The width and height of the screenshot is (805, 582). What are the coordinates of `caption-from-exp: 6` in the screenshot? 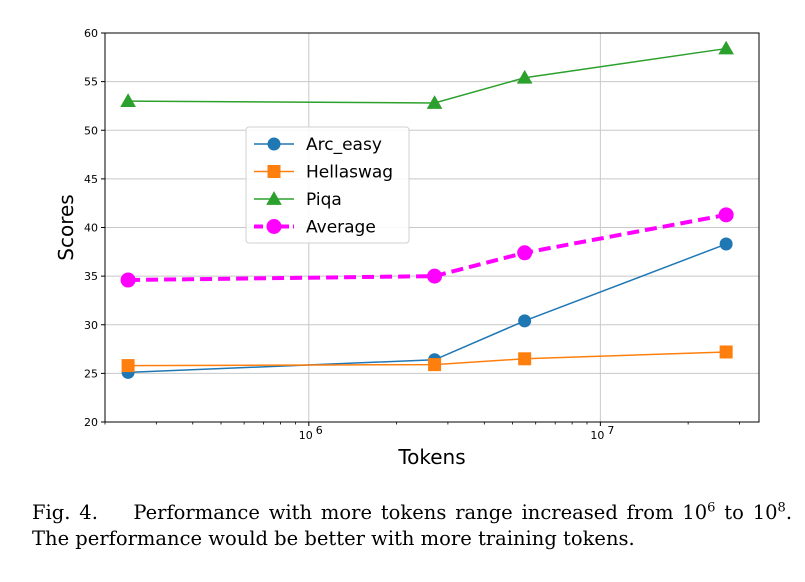 It's located at (711, 508).